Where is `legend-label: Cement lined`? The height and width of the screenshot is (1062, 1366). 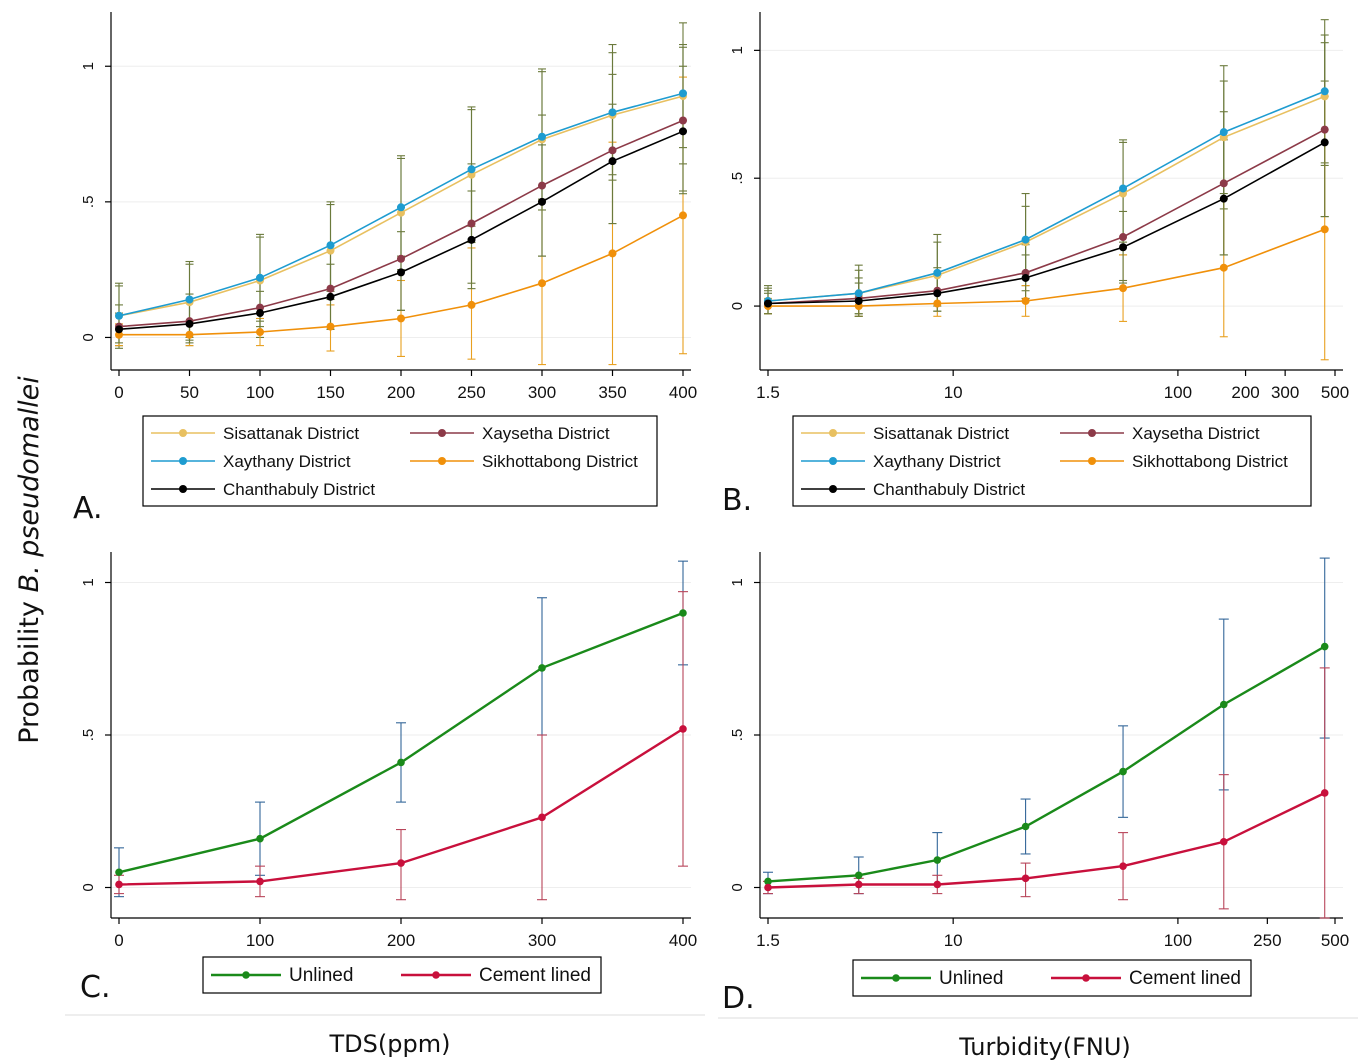
legend-label: Cement lined is located at coordinates (535, 975).